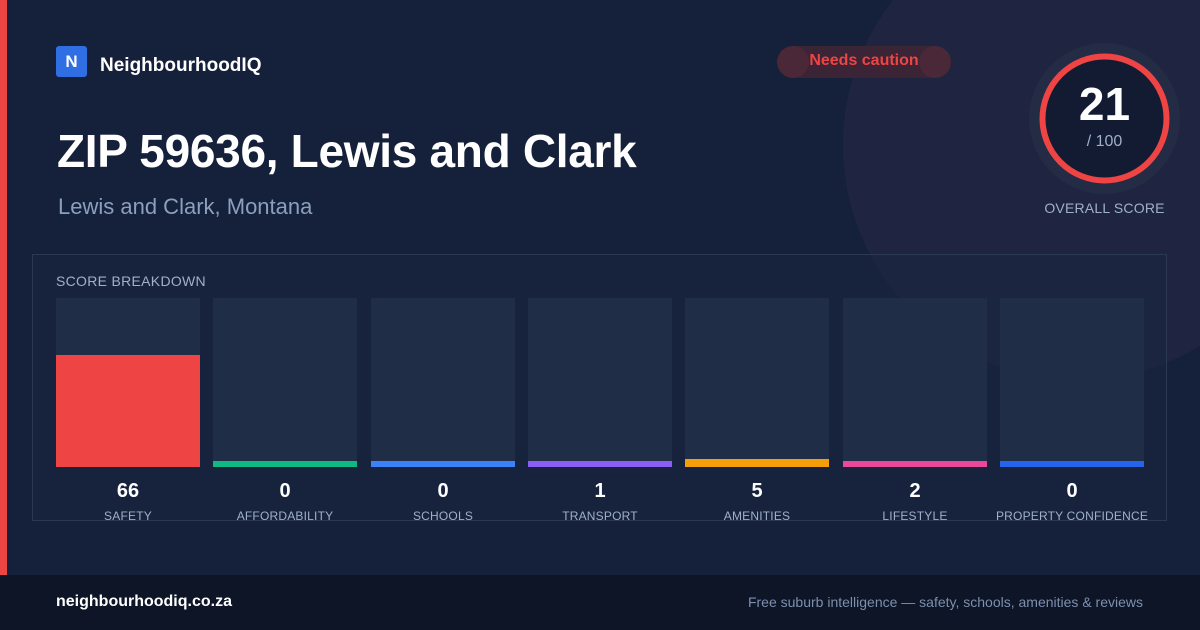 This screenshot has width=1200, height=630. I want to click on page-subtitle: Lewis and Clark, Montana, so click(185, 206).